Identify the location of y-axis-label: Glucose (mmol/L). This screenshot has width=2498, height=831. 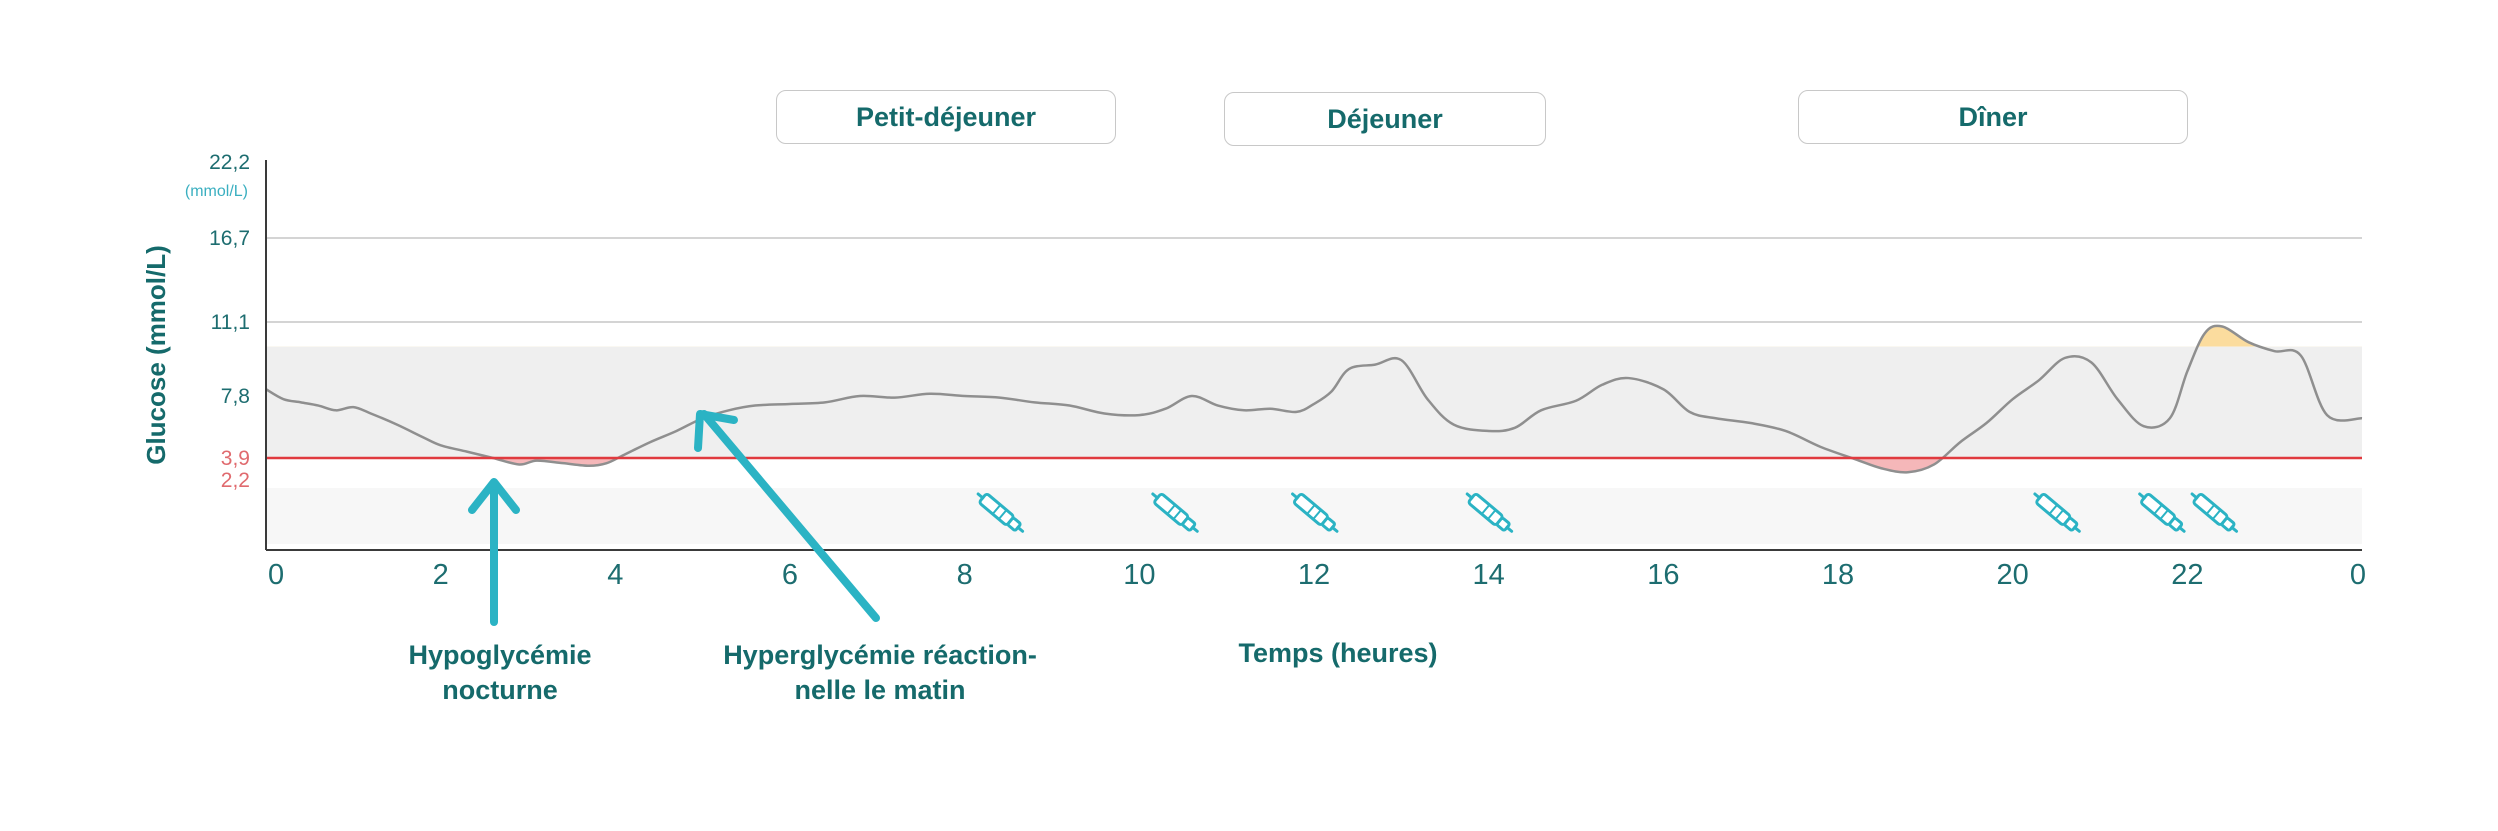
(156, 355).